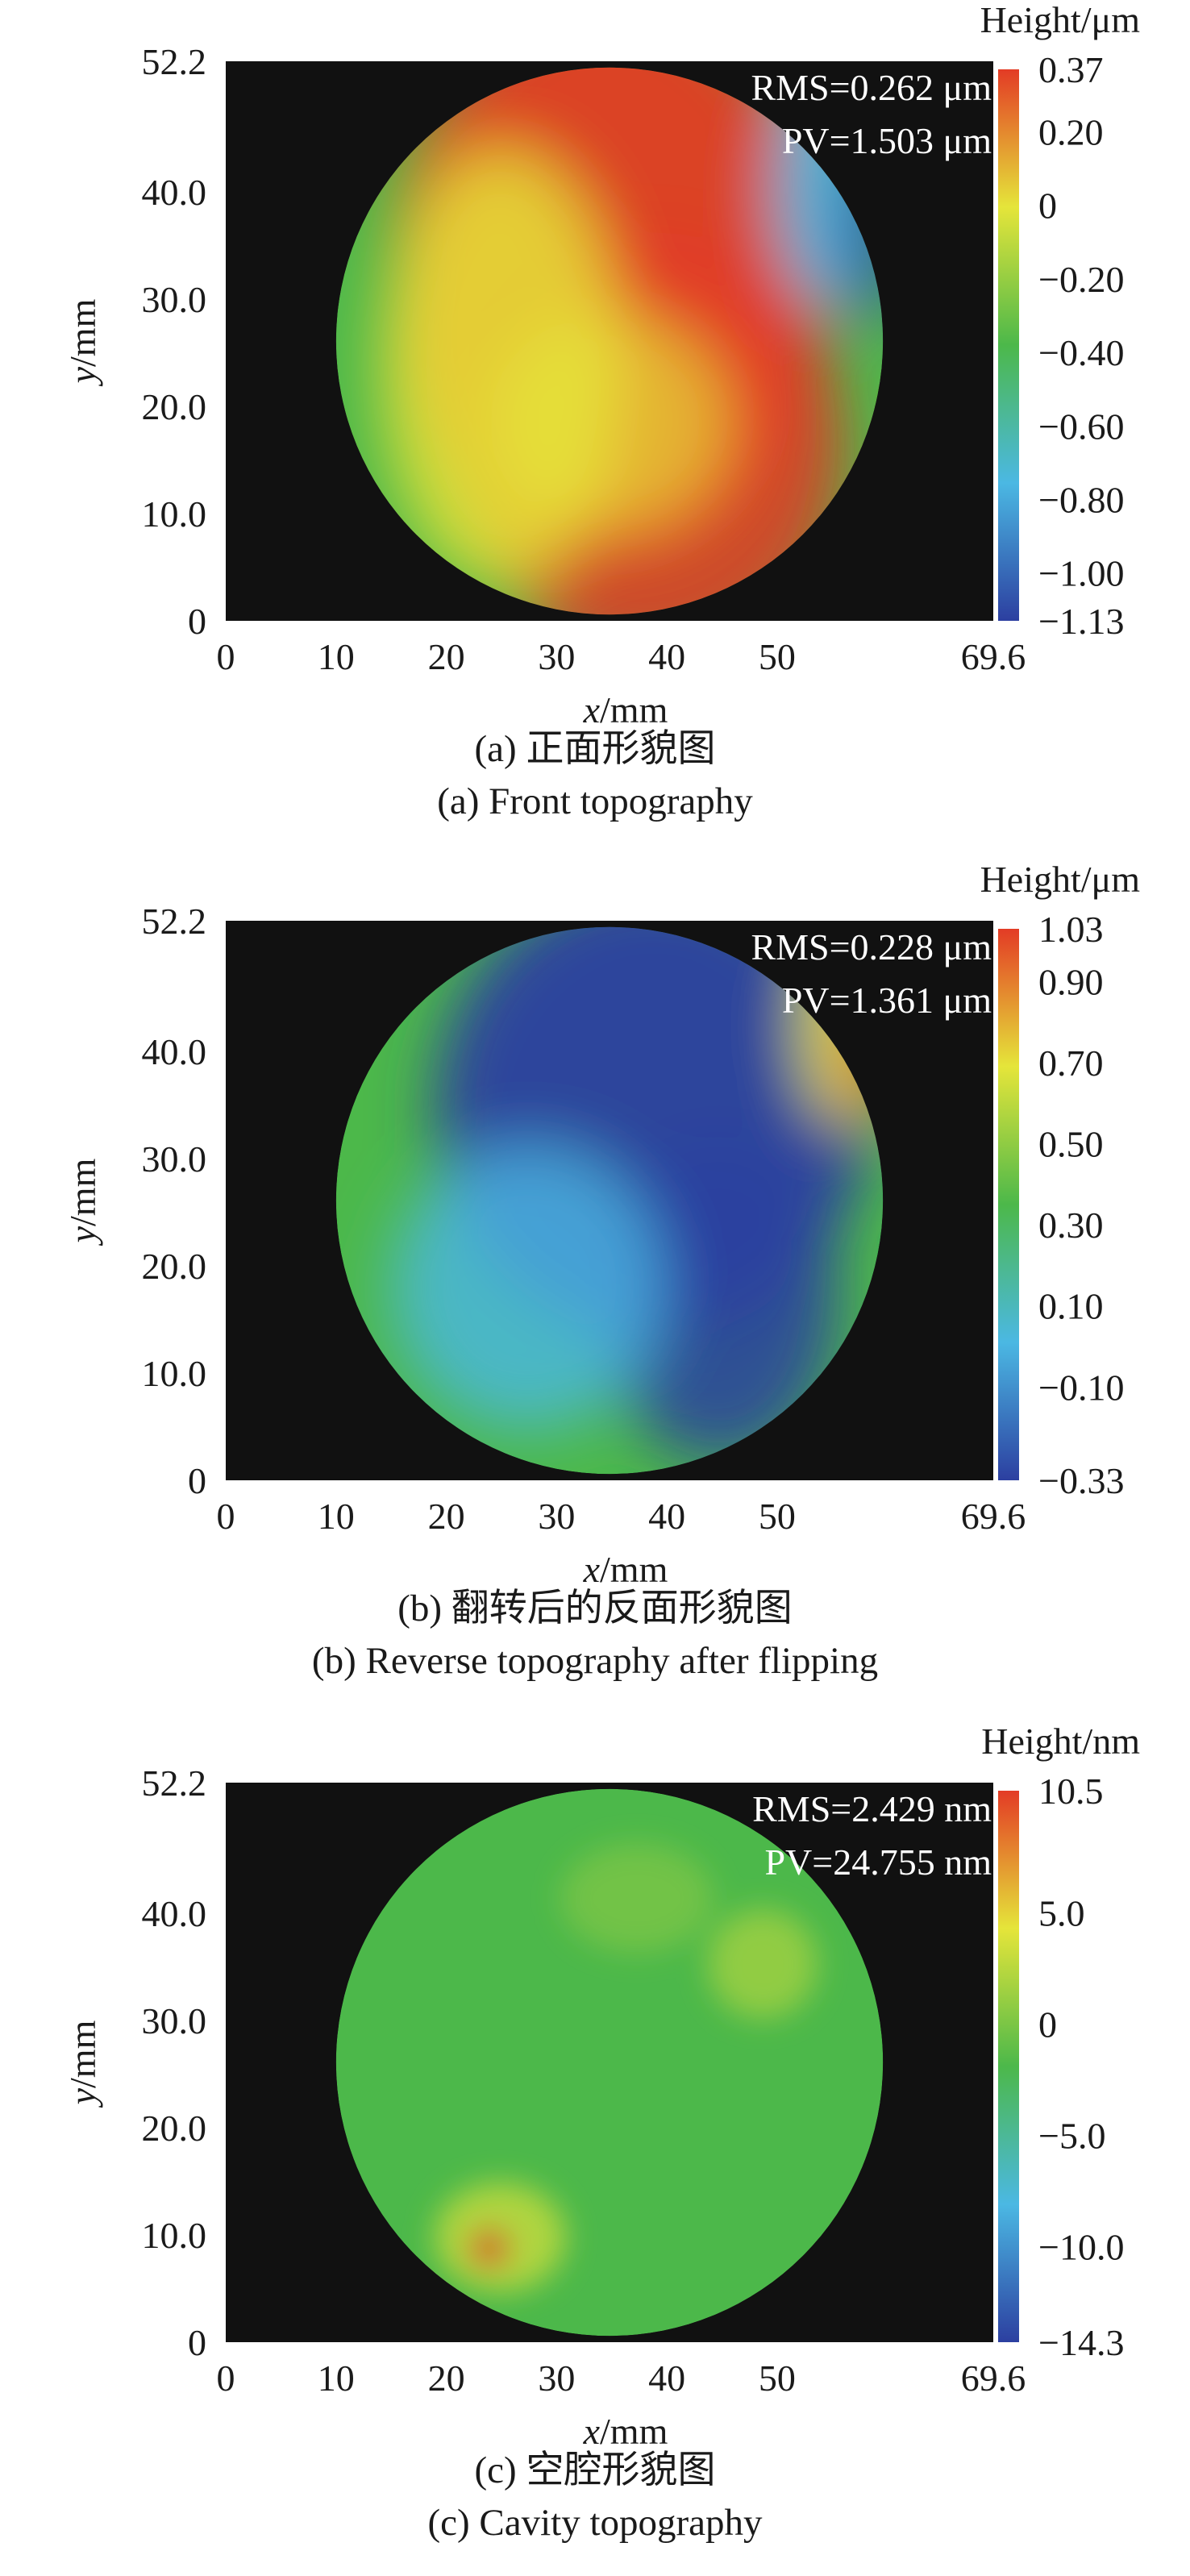  What do you see at coordinates (1061, 1913) in the screenshot?
I see `colorbar-tick-label: 5.0` at bounding box center [1061, 1913].